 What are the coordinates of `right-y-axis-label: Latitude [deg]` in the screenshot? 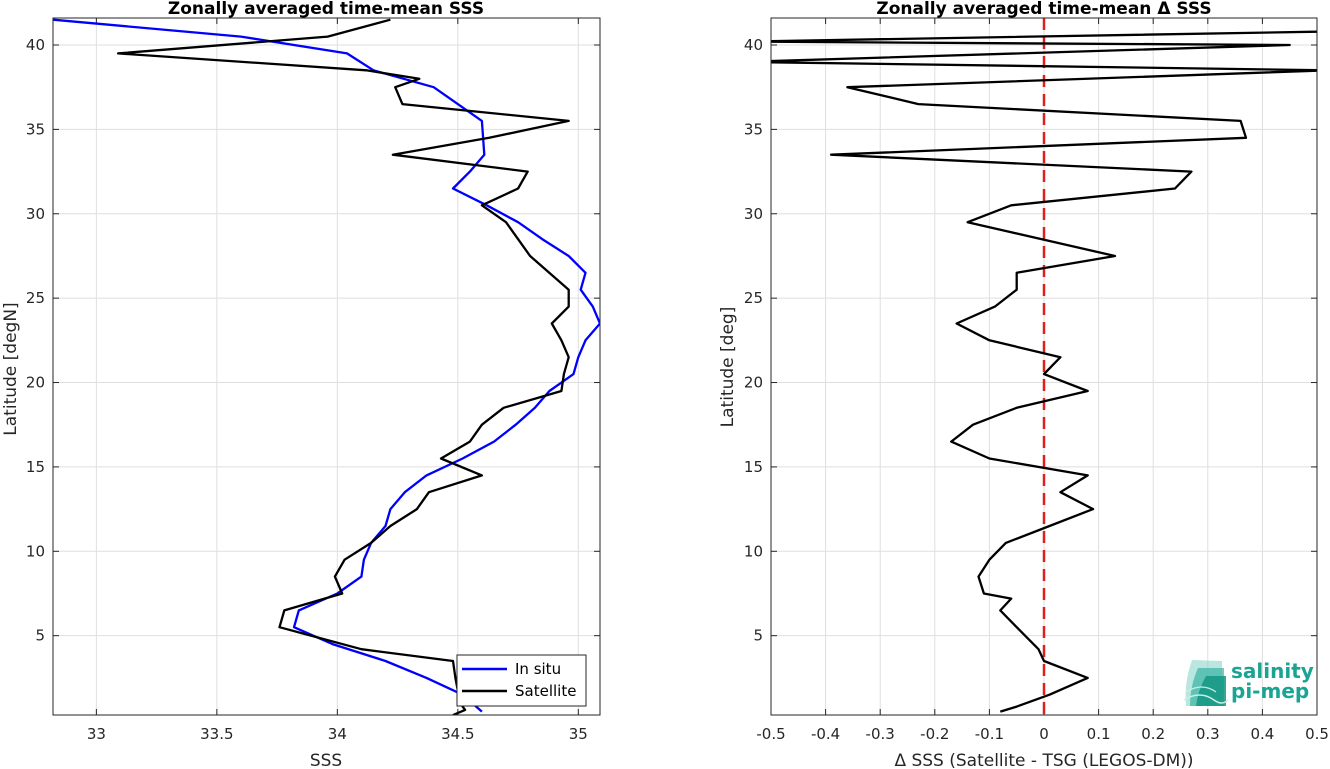 It's located at (728, 367).